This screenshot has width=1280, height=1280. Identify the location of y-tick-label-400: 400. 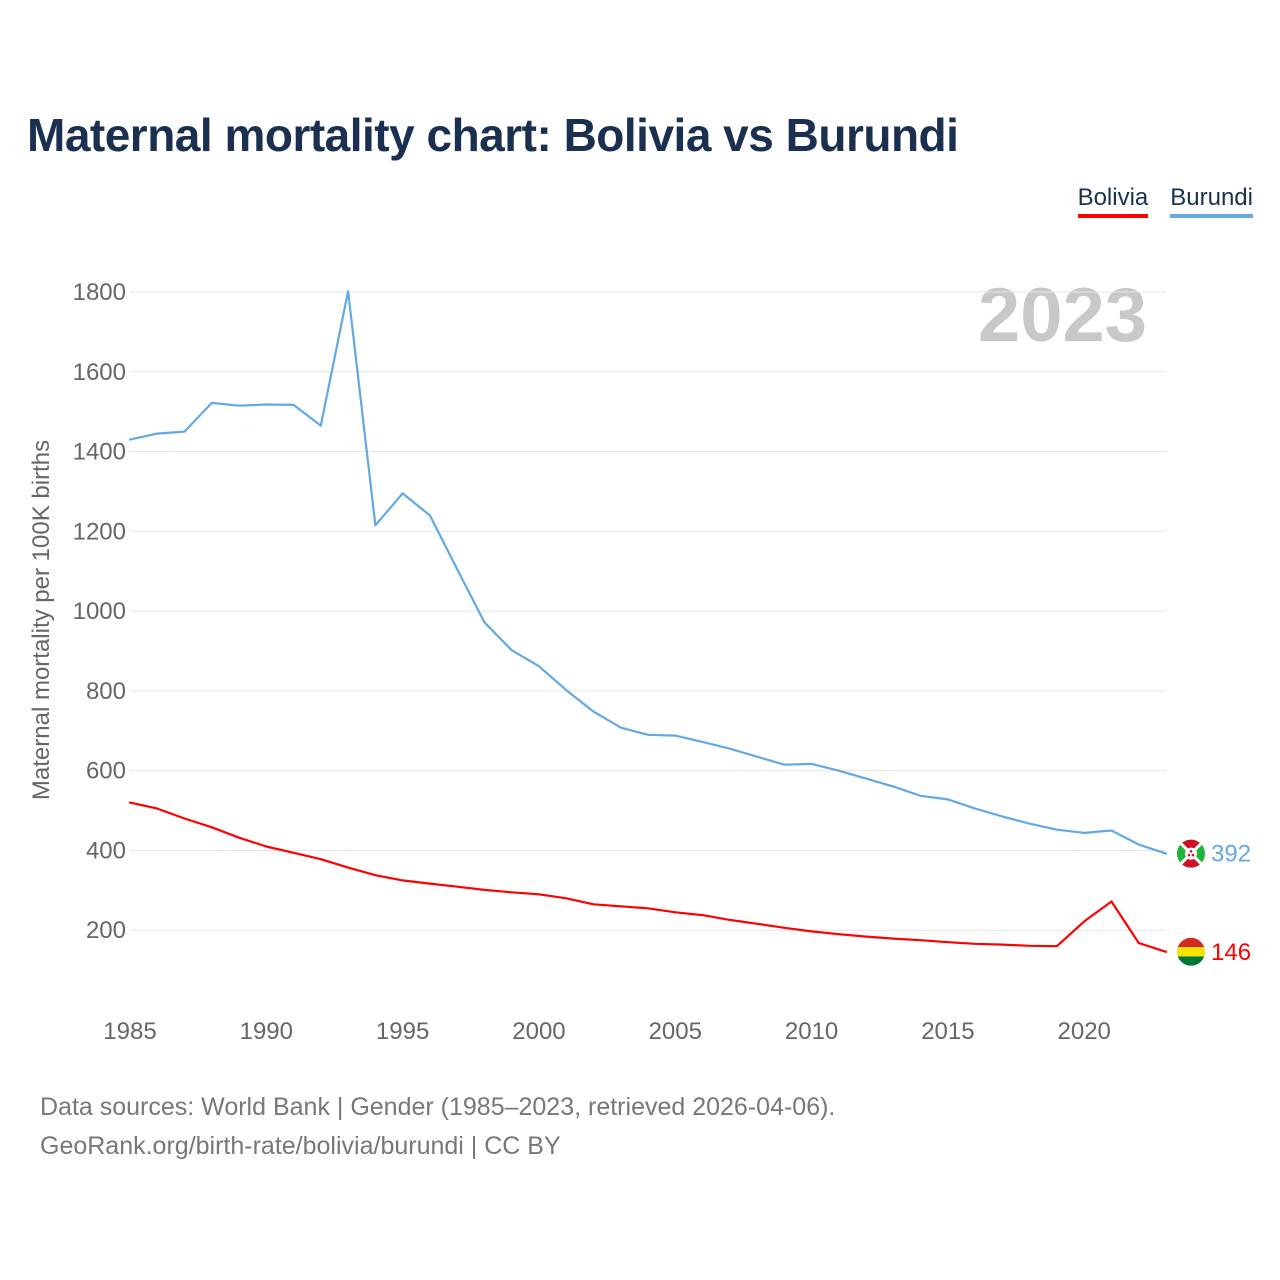
(106, 850).